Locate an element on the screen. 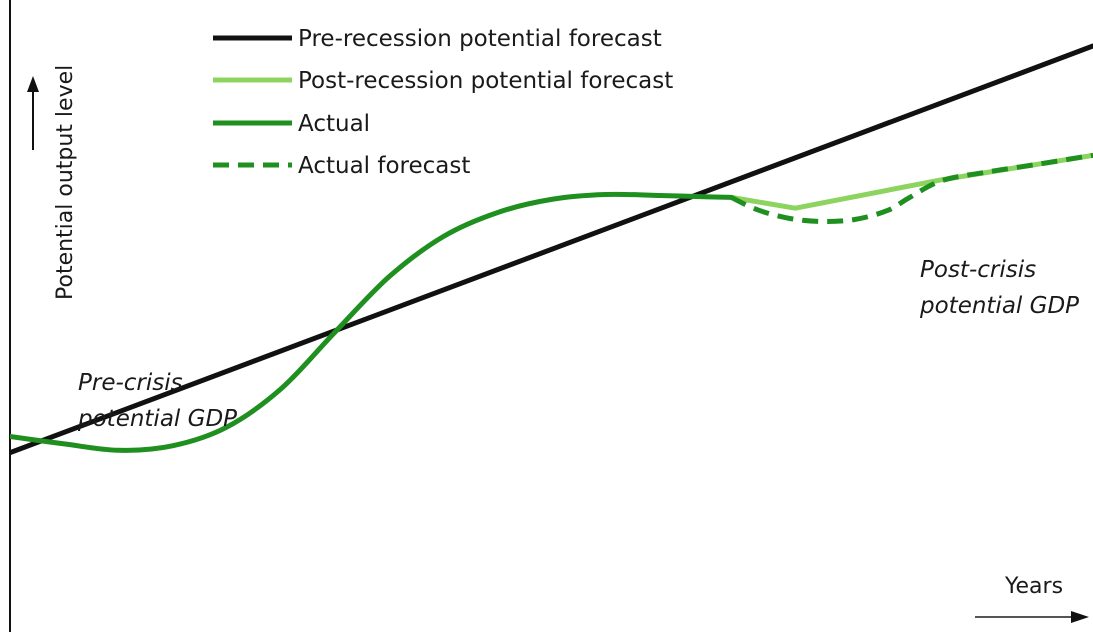 The height and width of the screenshot is (632, 1093). legend-label-actual: Actual is located at coordinates (334, 124).